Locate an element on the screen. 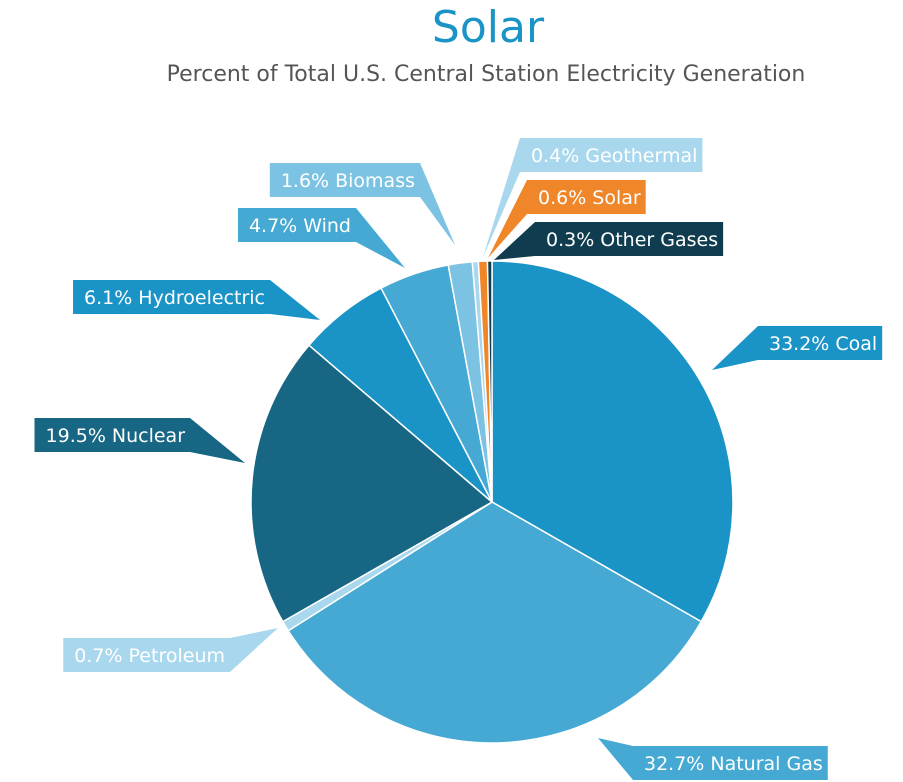 The width and height of the screenshot is (903, 782). label-text: 0.7% Petroleum is located at coordinates (149, 656).